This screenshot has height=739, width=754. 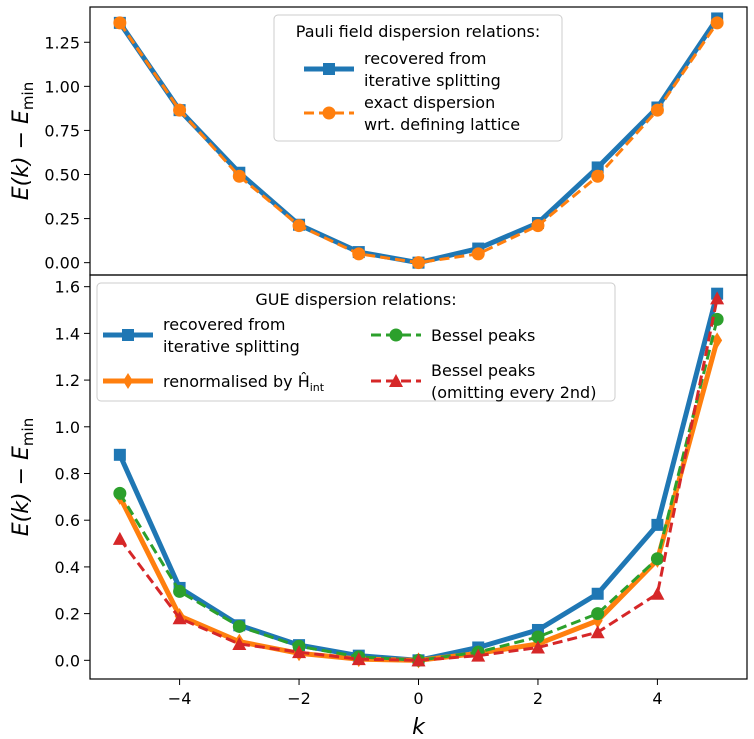 What do you see at coordinates (67, 287) in the screenshot?
I see `y-tick-label: 1.6` at bounding box center [67, 287].